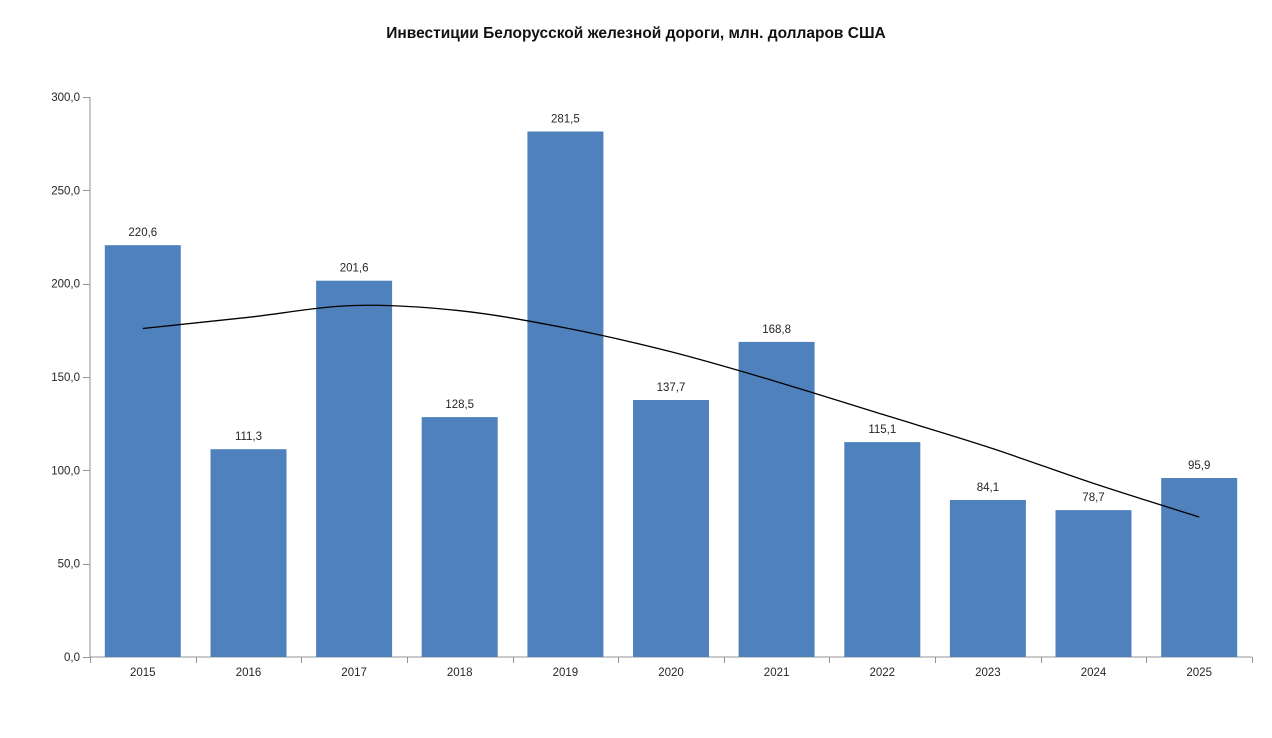 The image size is (1272, 738). Describe the element at coordinates (249, 673) in the screenshot. I see `x-category-label: 2016` at that location.